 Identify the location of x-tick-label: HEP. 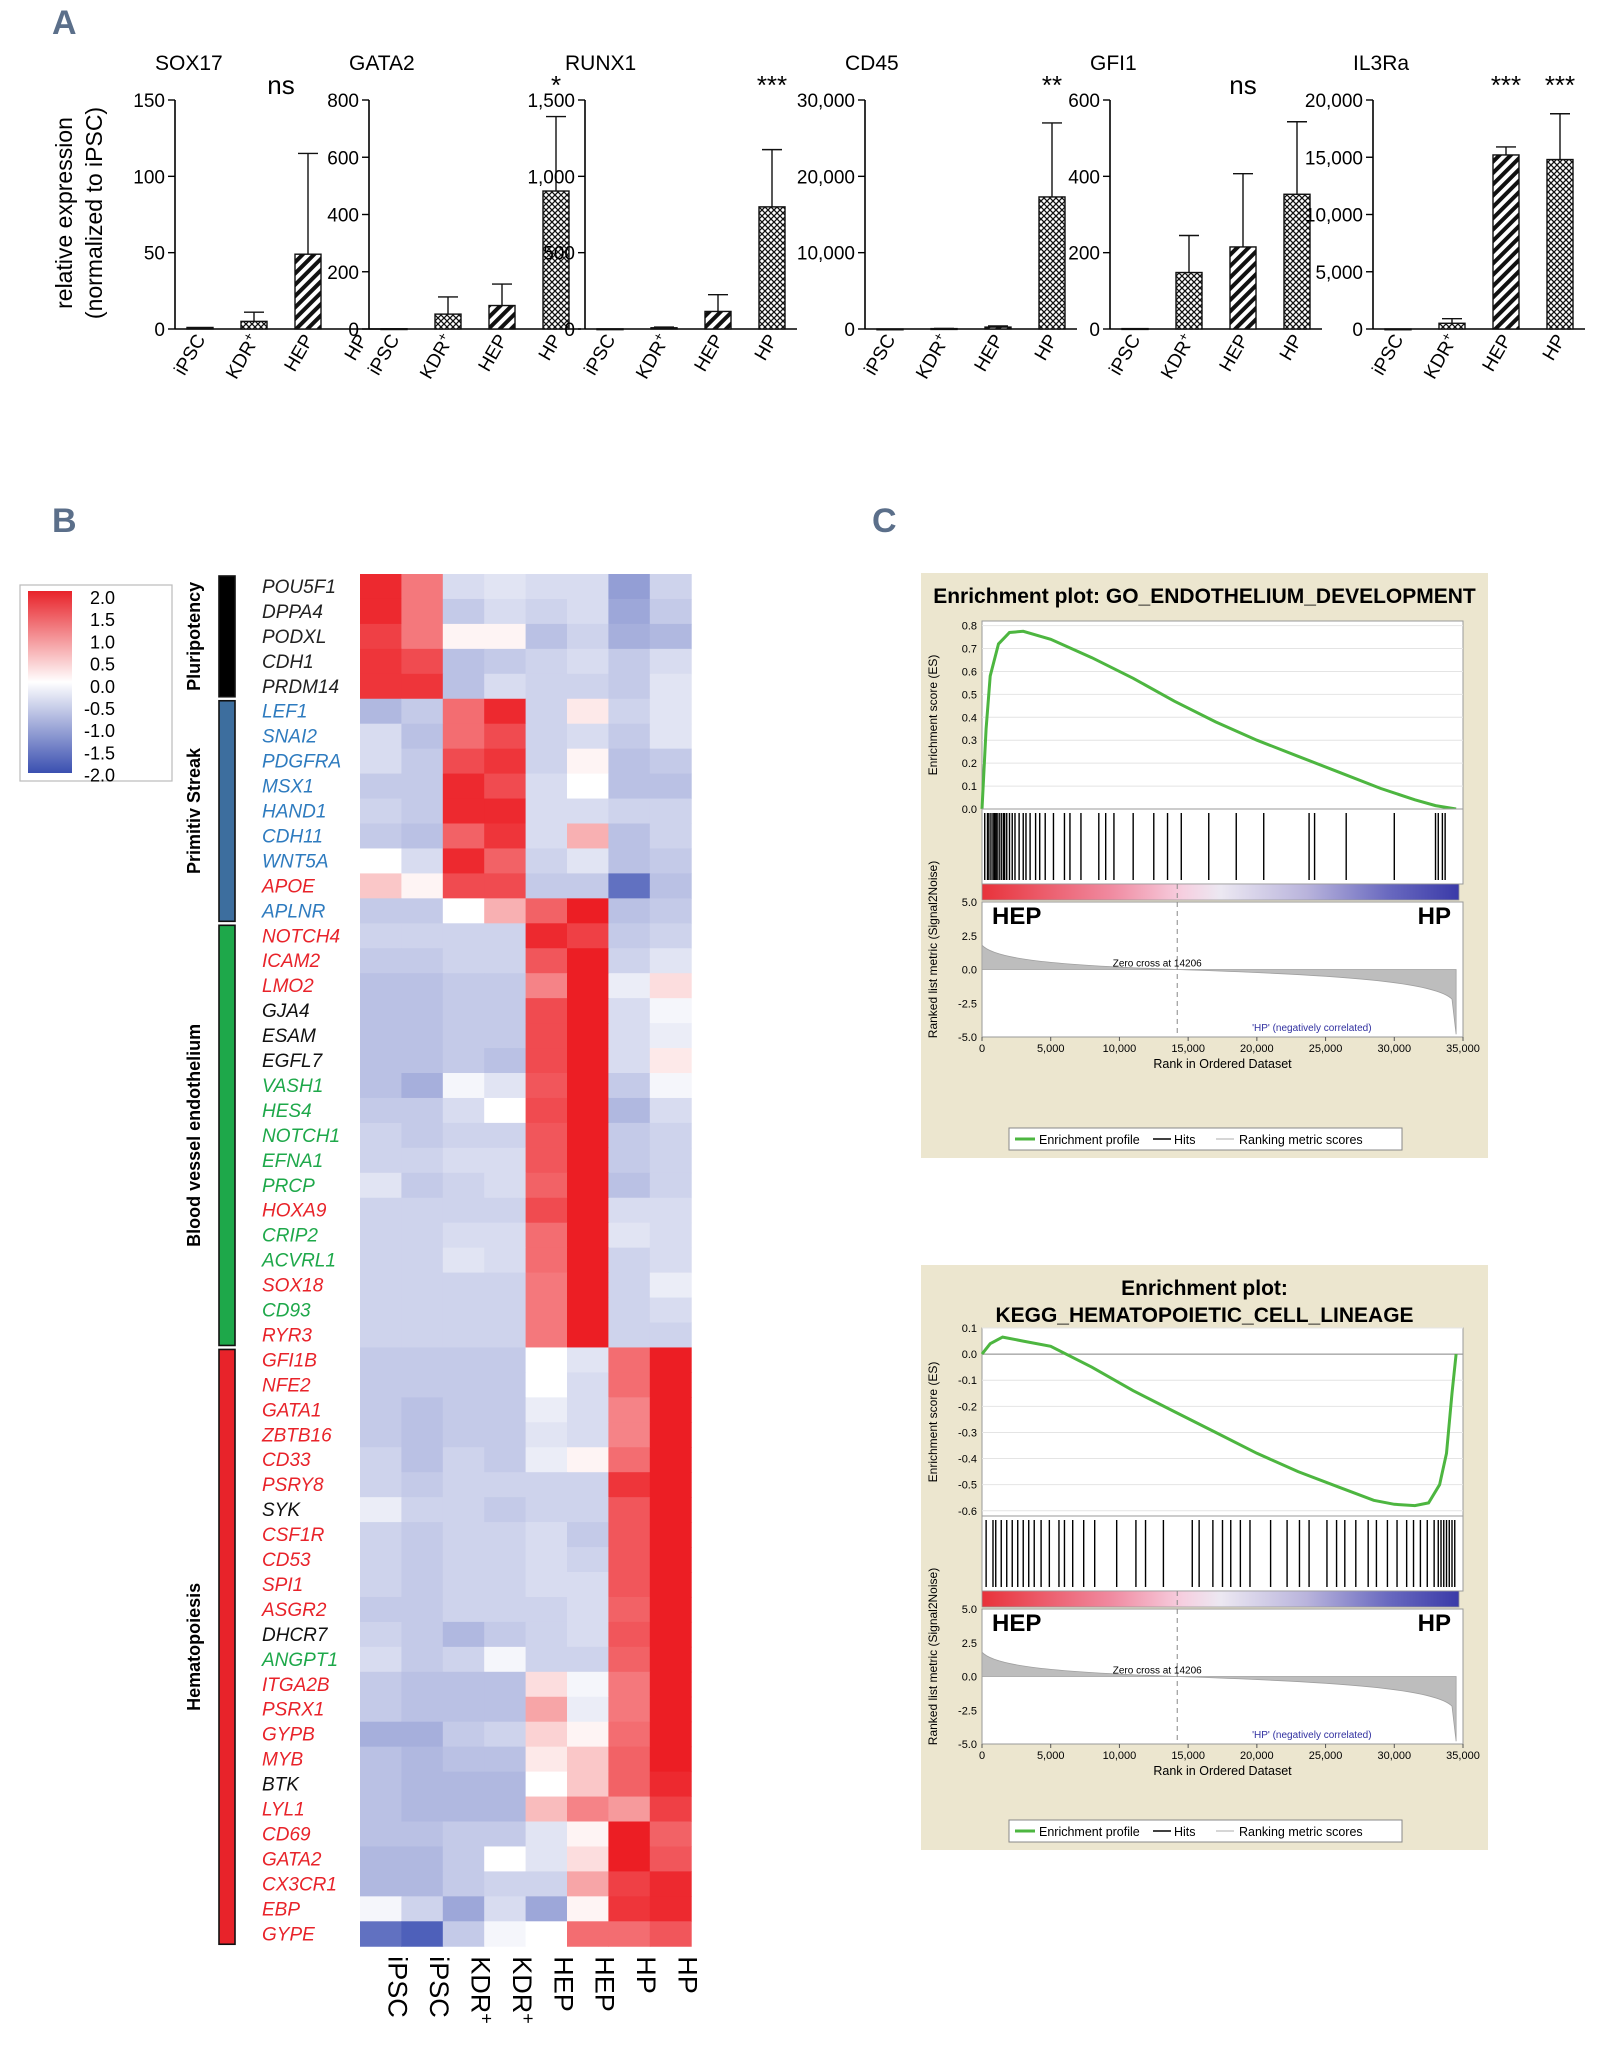
(990, 353).